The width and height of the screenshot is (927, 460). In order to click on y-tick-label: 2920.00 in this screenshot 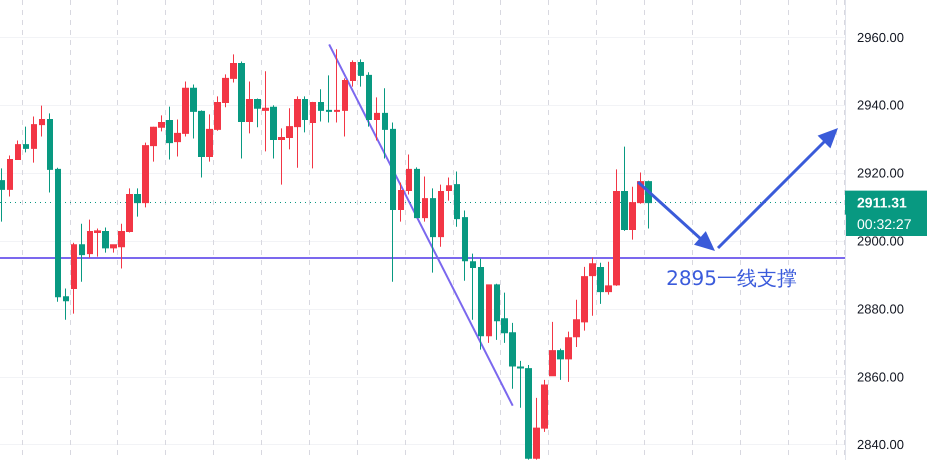, I will do `click(880, 173)`.